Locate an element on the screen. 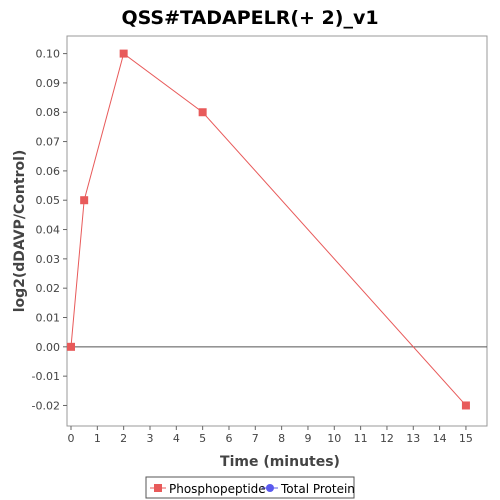 The image size is (500, 500). legend-marker-total-protein is located at coordinates (270, 488).